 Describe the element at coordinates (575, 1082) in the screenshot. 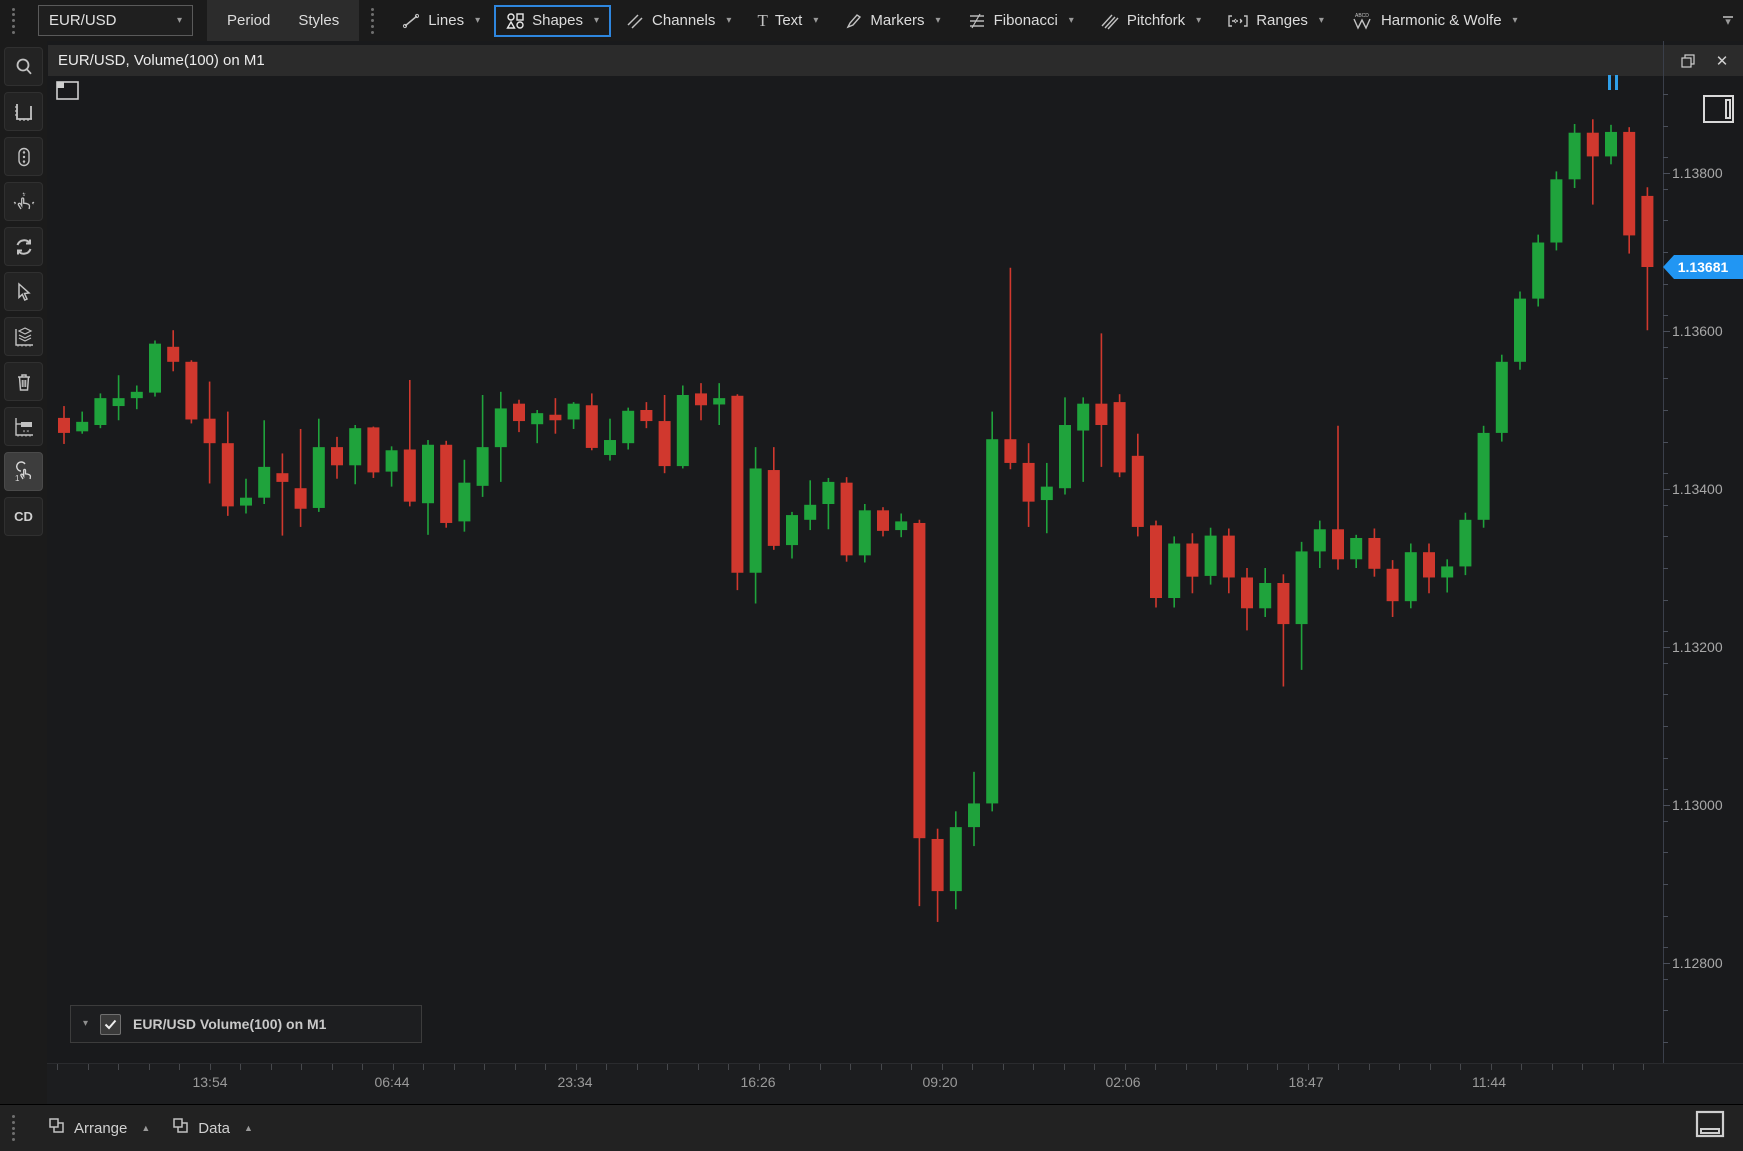

I see `time-axis-label: 23:34` at that location.